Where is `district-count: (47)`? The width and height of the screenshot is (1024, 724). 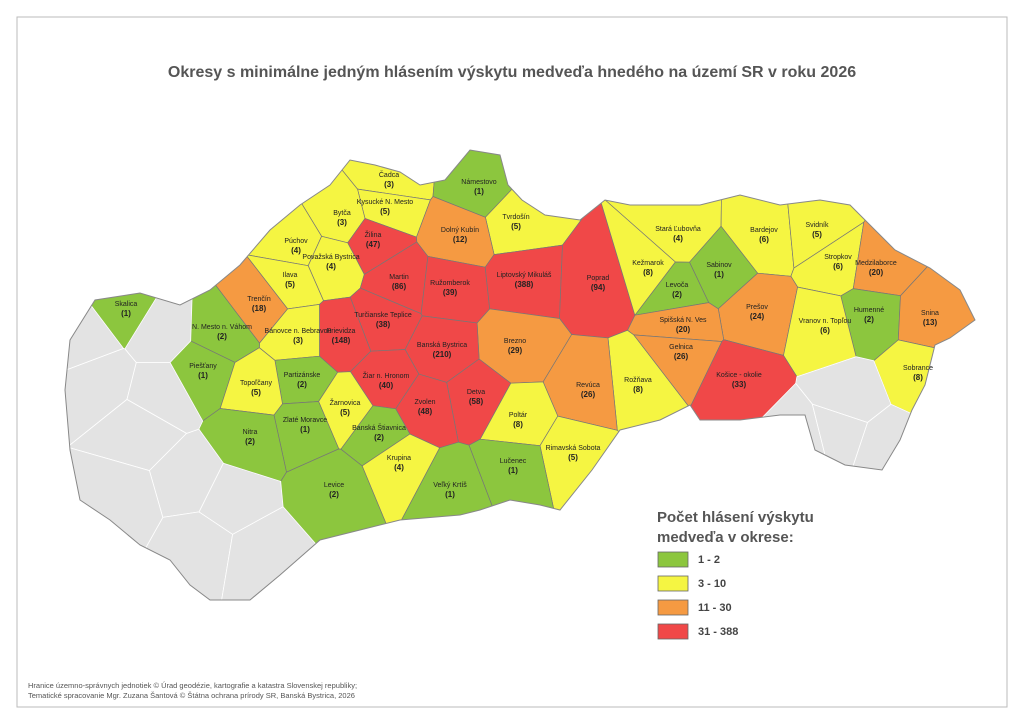
district-count: (47) is located at coordinates (373, 244).